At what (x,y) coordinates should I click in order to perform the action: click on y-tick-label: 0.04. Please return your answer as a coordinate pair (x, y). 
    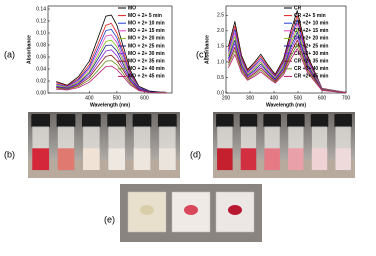
    Looking at the image, I should click on (41, 69).